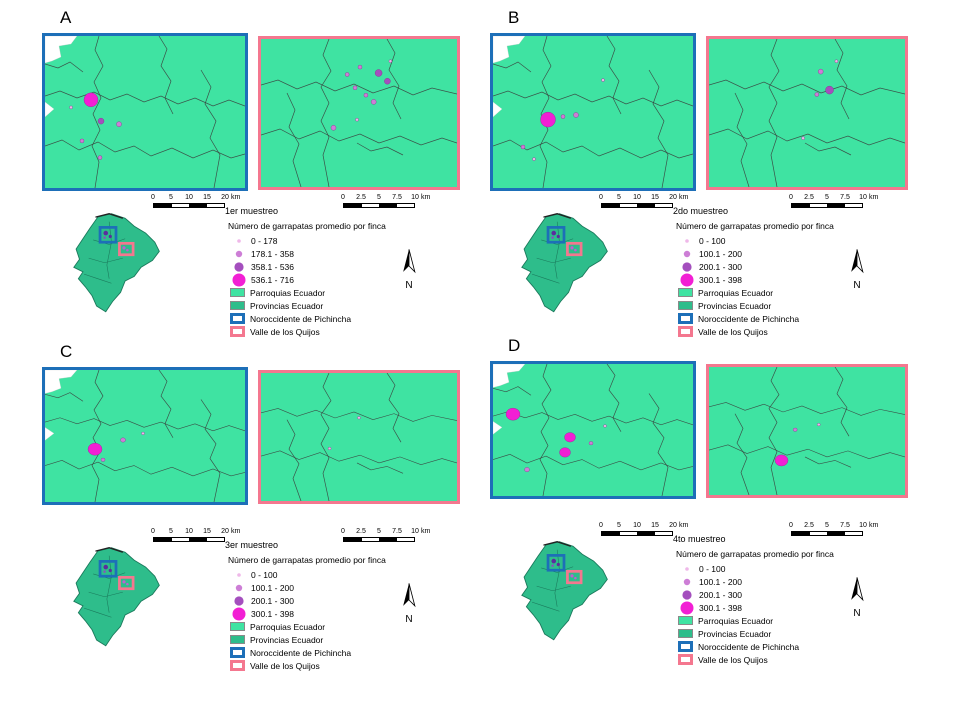 This screenshot has height=720, width=960. I want to click on legend-size-class: 200.1 - 300, so click(781, 594).